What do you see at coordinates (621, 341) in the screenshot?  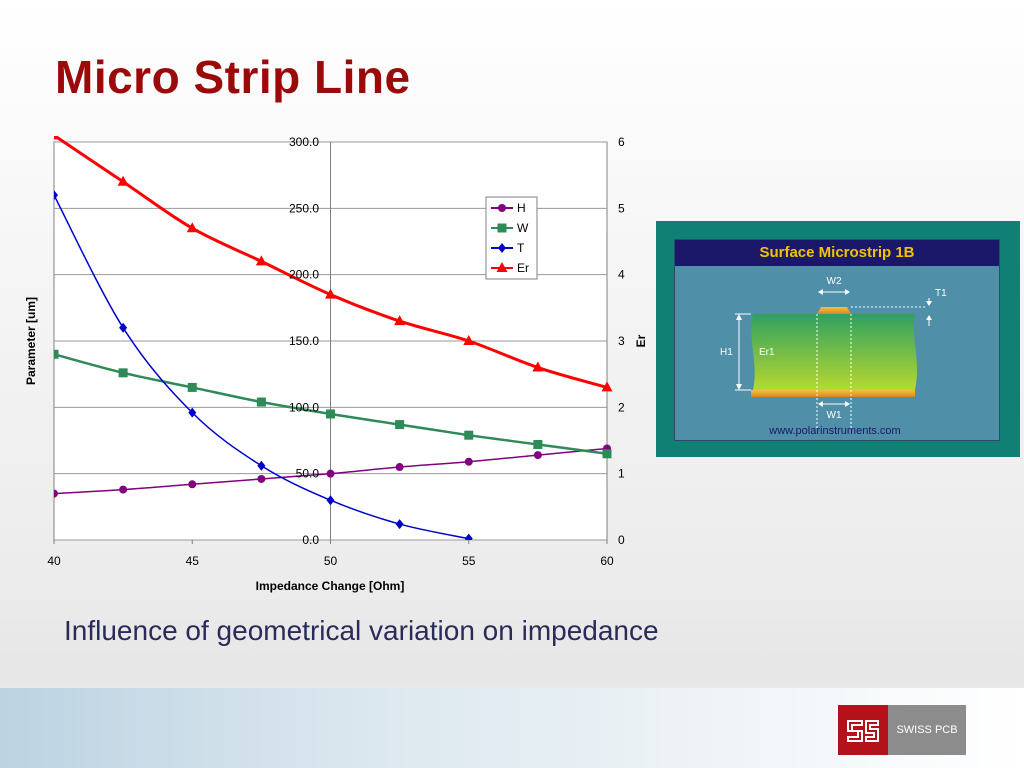 I see `y2-tick-label: 3` at bounding box center [621, 341].